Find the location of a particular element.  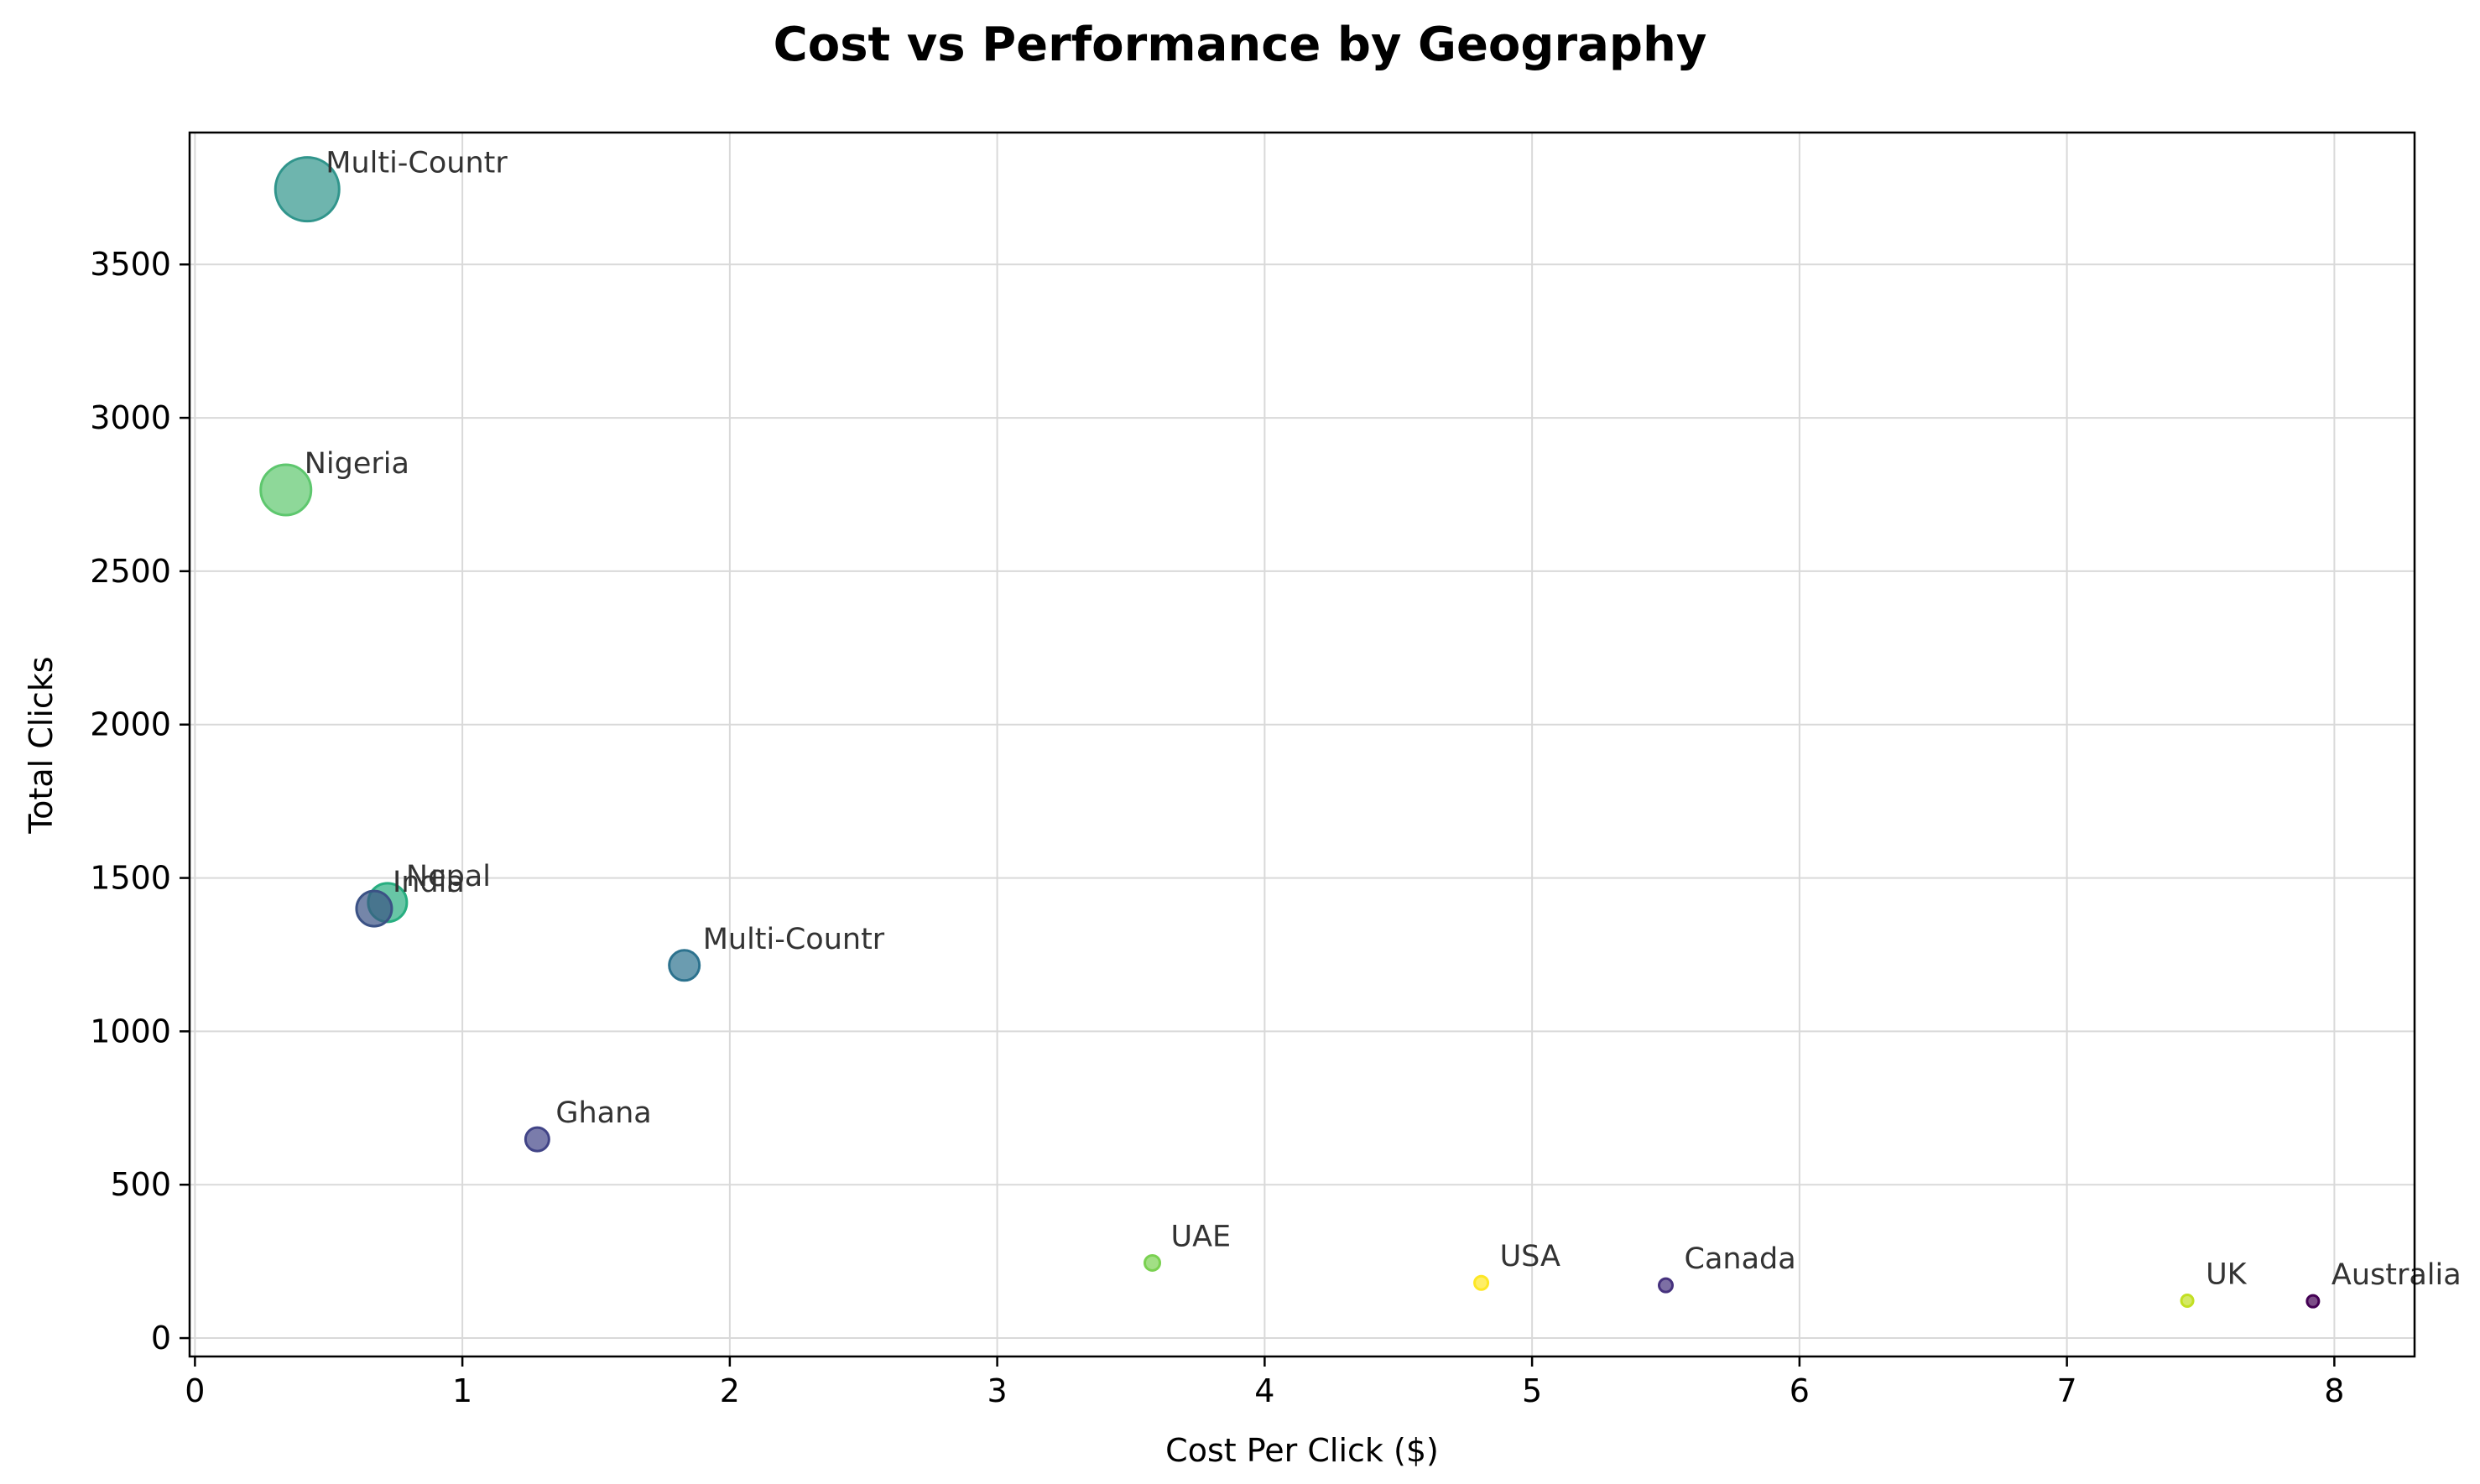

x-tick-label: 0 is located at coordinates (195, 1390).